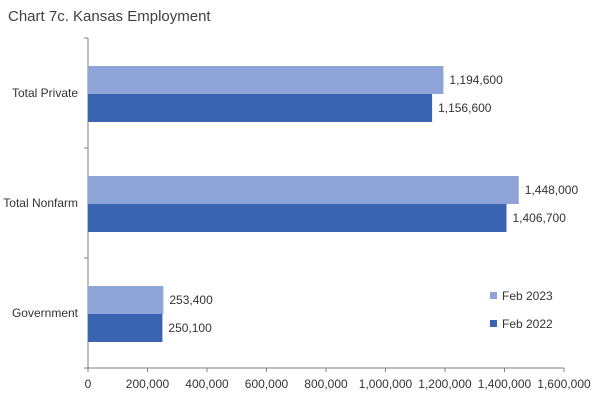 This screenshot has width=600, height=400. What do you see at coordinates (45, 93) in the screenshot?
I see `category-label: Total Private` at bounding box center [45, 93].